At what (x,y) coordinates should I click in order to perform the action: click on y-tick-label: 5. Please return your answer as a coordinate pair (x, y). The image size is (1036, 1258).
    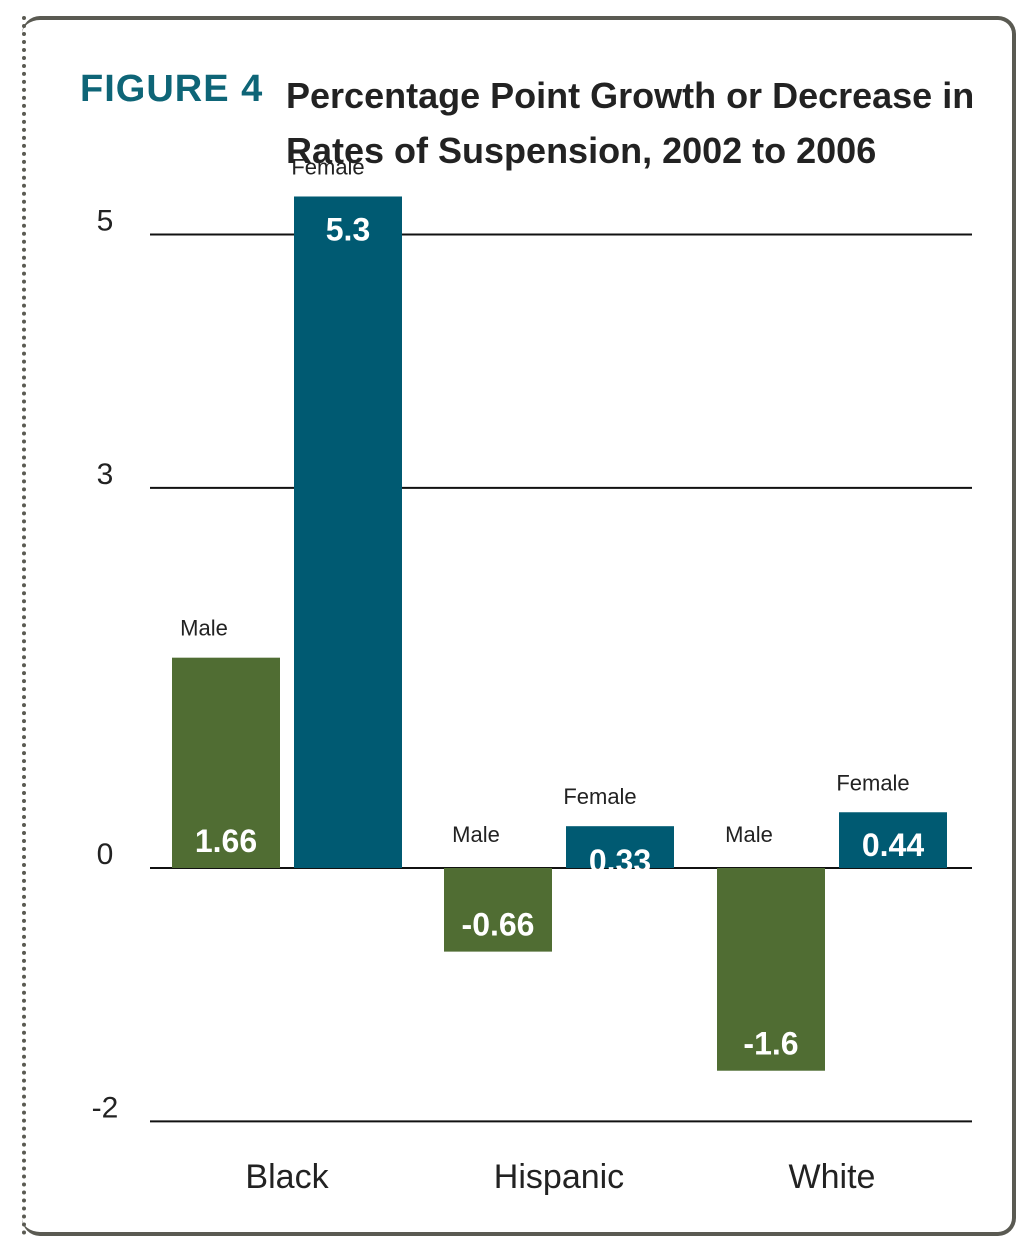
    Looking at the image, I should click on (105, 221).